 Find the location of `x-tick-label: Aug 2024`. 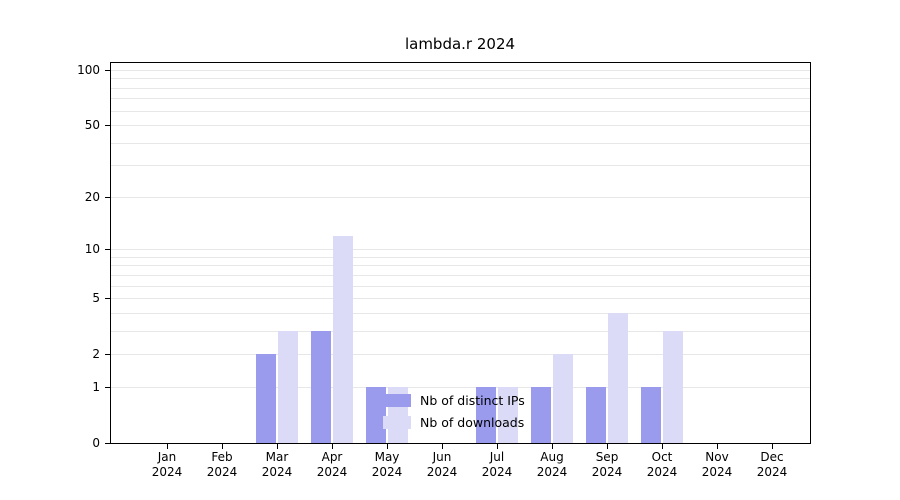

x-tick-label: Aug 2024 is located at coordinates (552, 465).